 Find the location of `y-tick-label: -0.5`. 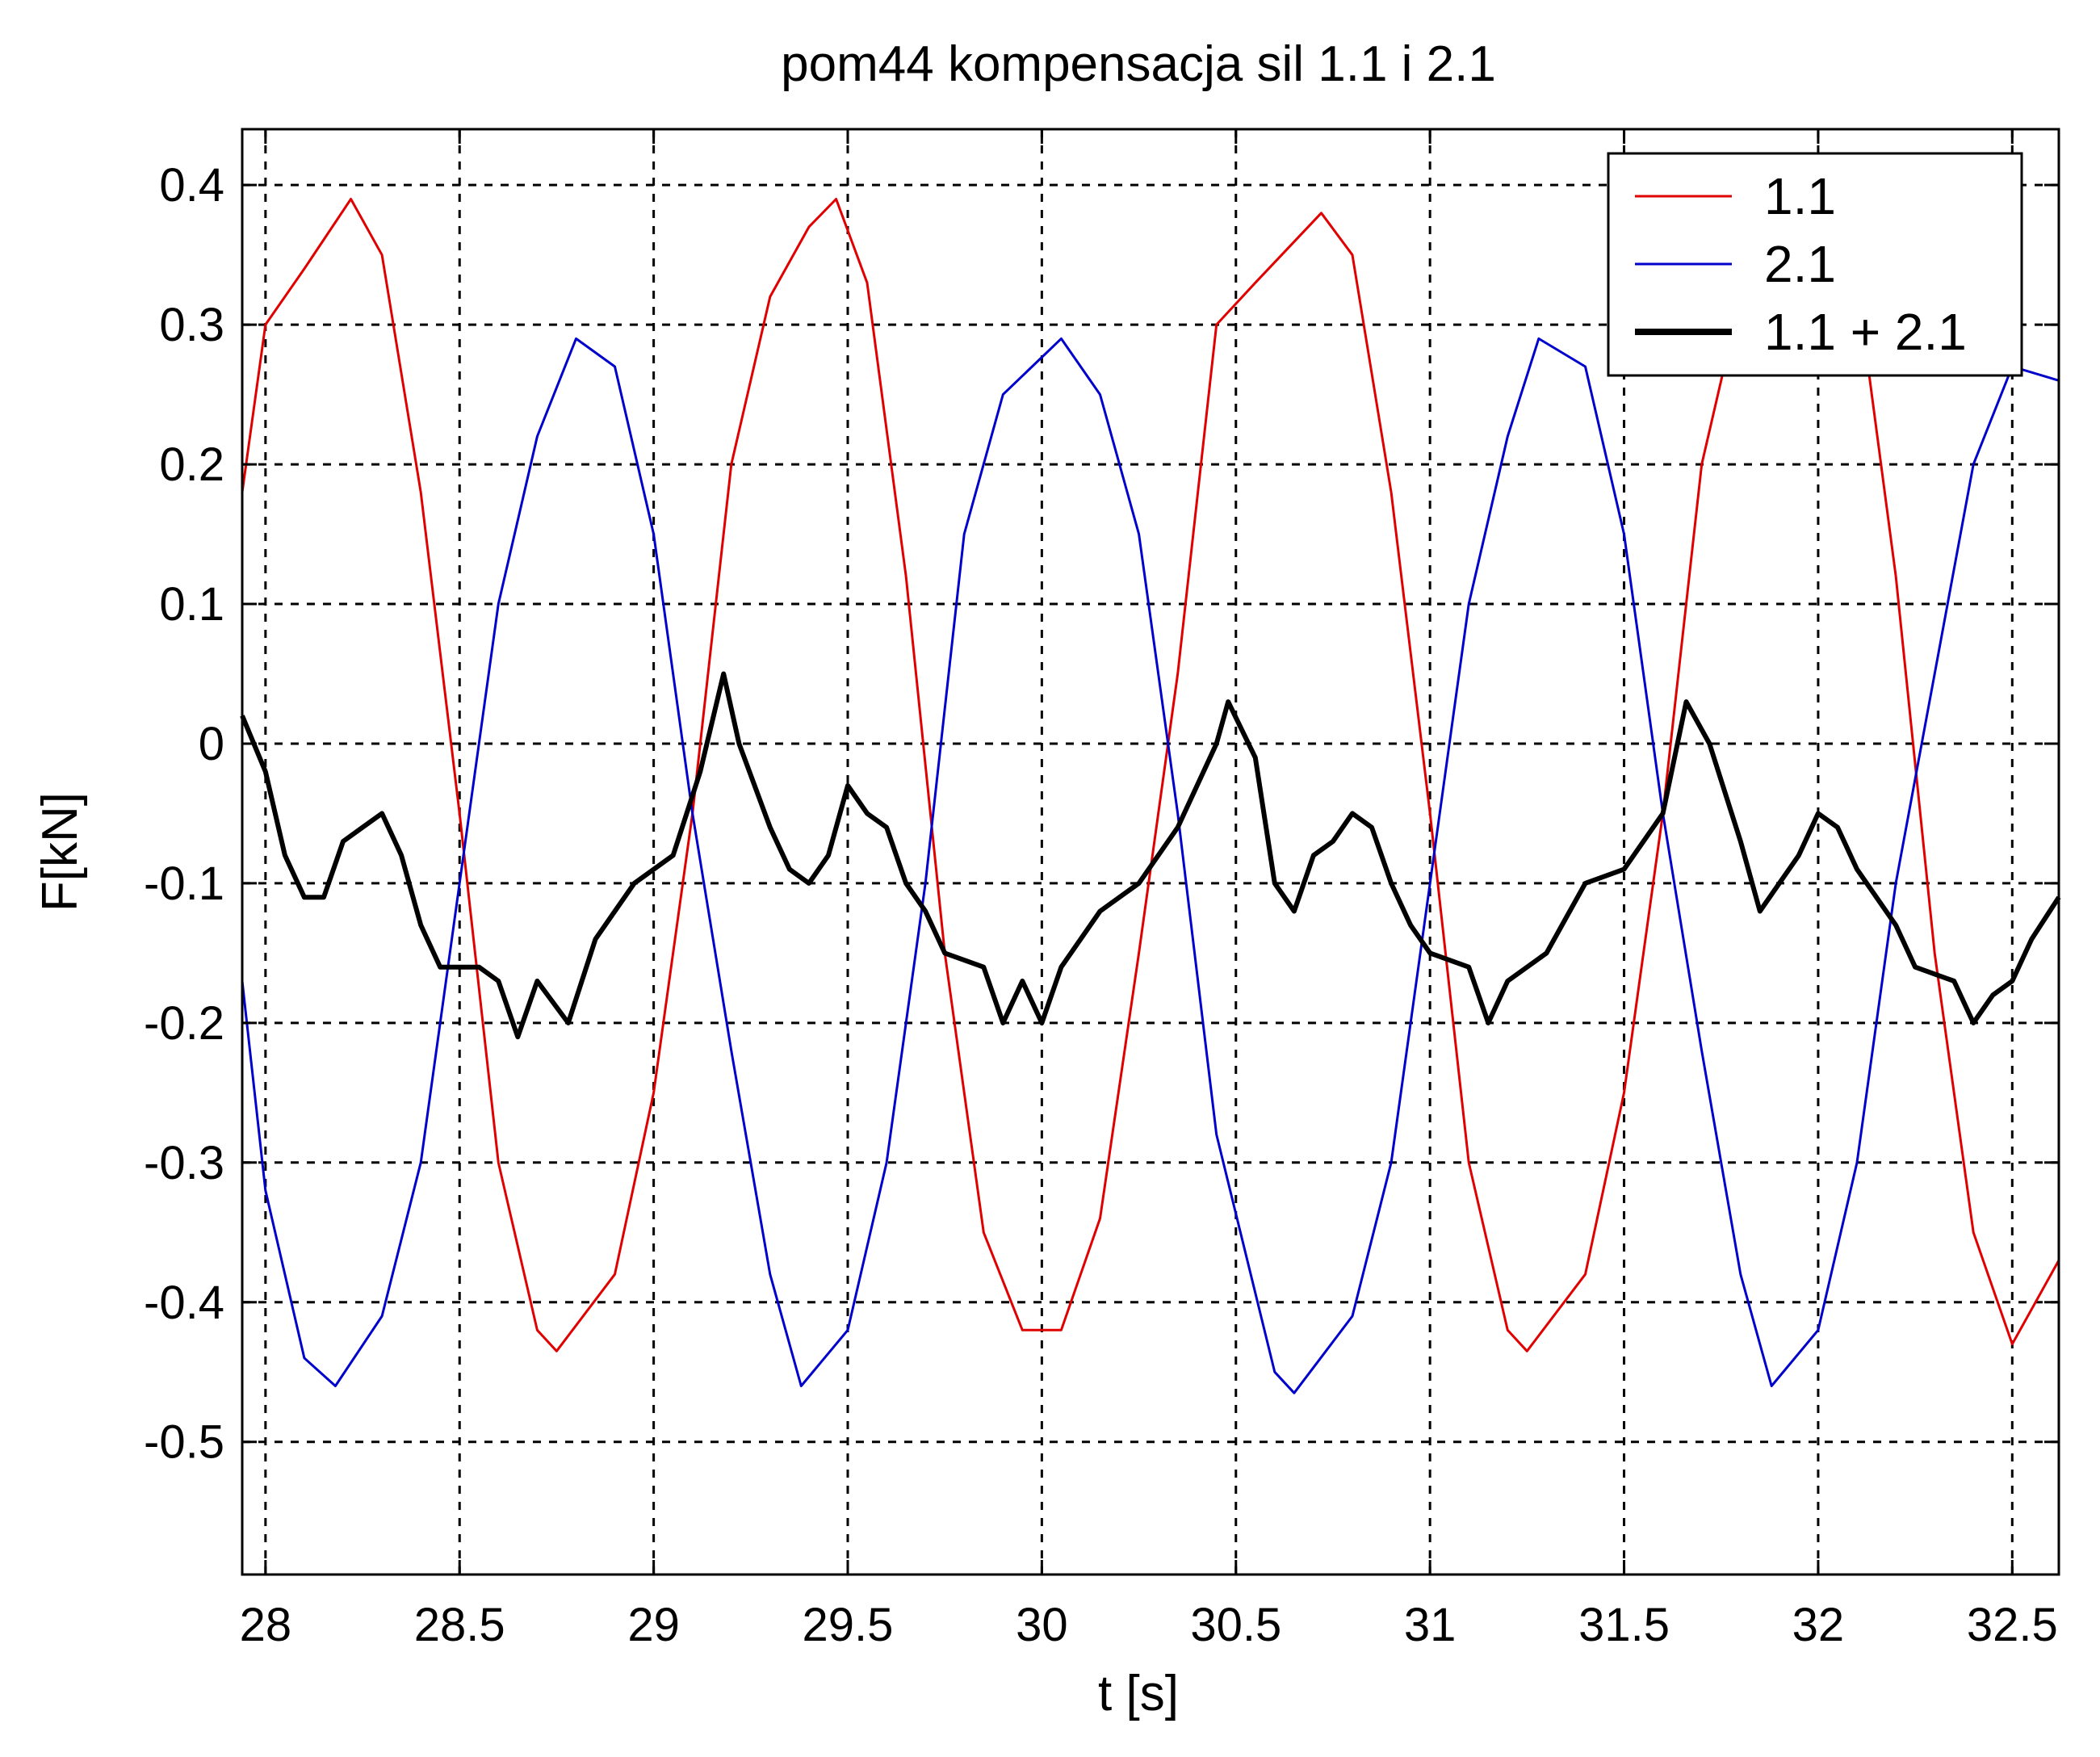

y-tick-label: -0.5 is located at coordinates (184, 1443).